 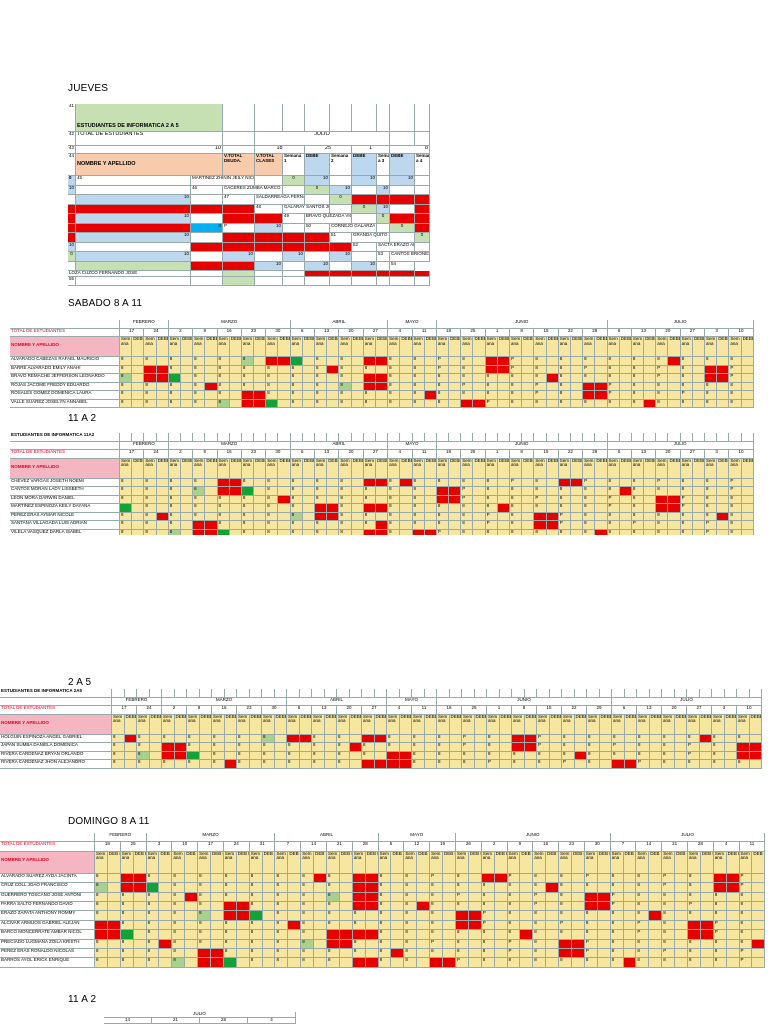 I want to click on month-label: JULIO, so click(x=687, y=701).